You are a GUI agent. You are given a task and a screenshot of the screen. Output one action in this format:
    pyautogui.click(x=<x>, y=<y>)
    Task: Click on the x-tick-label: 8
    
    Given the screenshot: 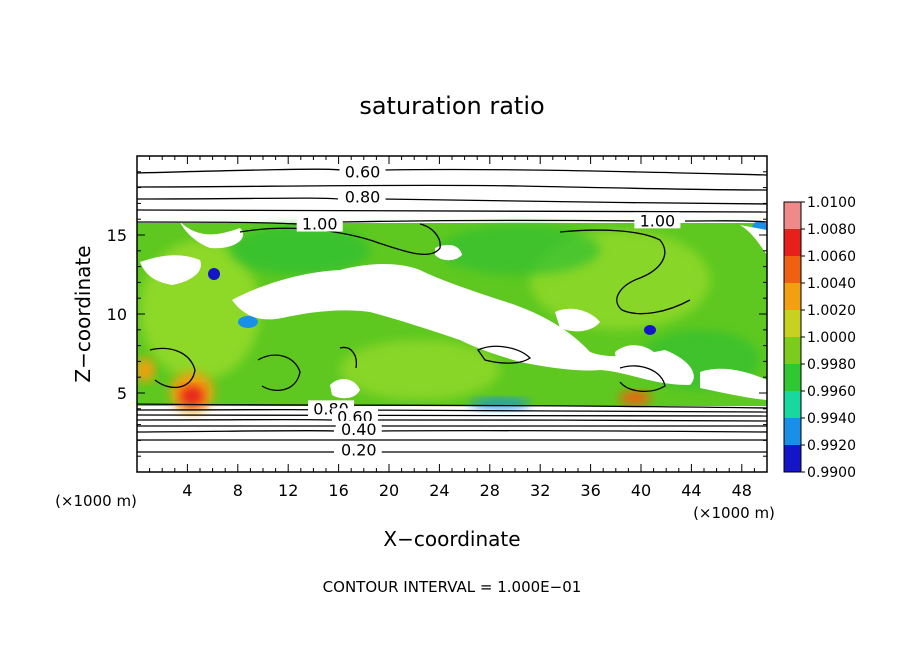 What is the action you would take?
    pyautogui.click(x=238, y=490)
    